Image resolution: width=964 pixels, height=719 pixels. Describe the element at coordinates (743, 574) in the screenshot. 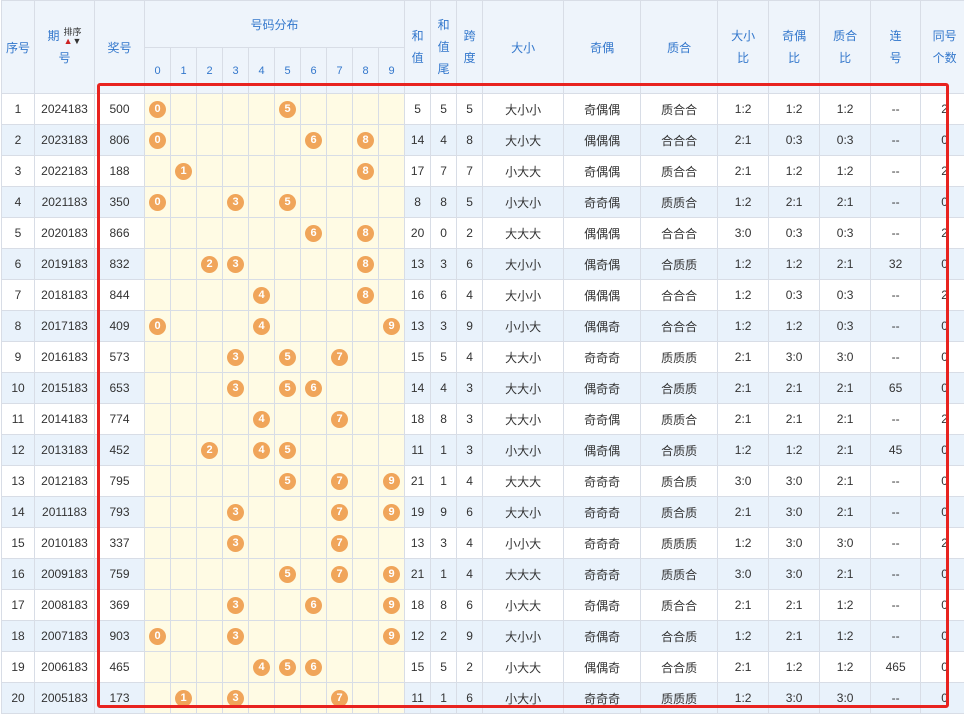

I see `cell-size-ratio: 3:0` at that location.